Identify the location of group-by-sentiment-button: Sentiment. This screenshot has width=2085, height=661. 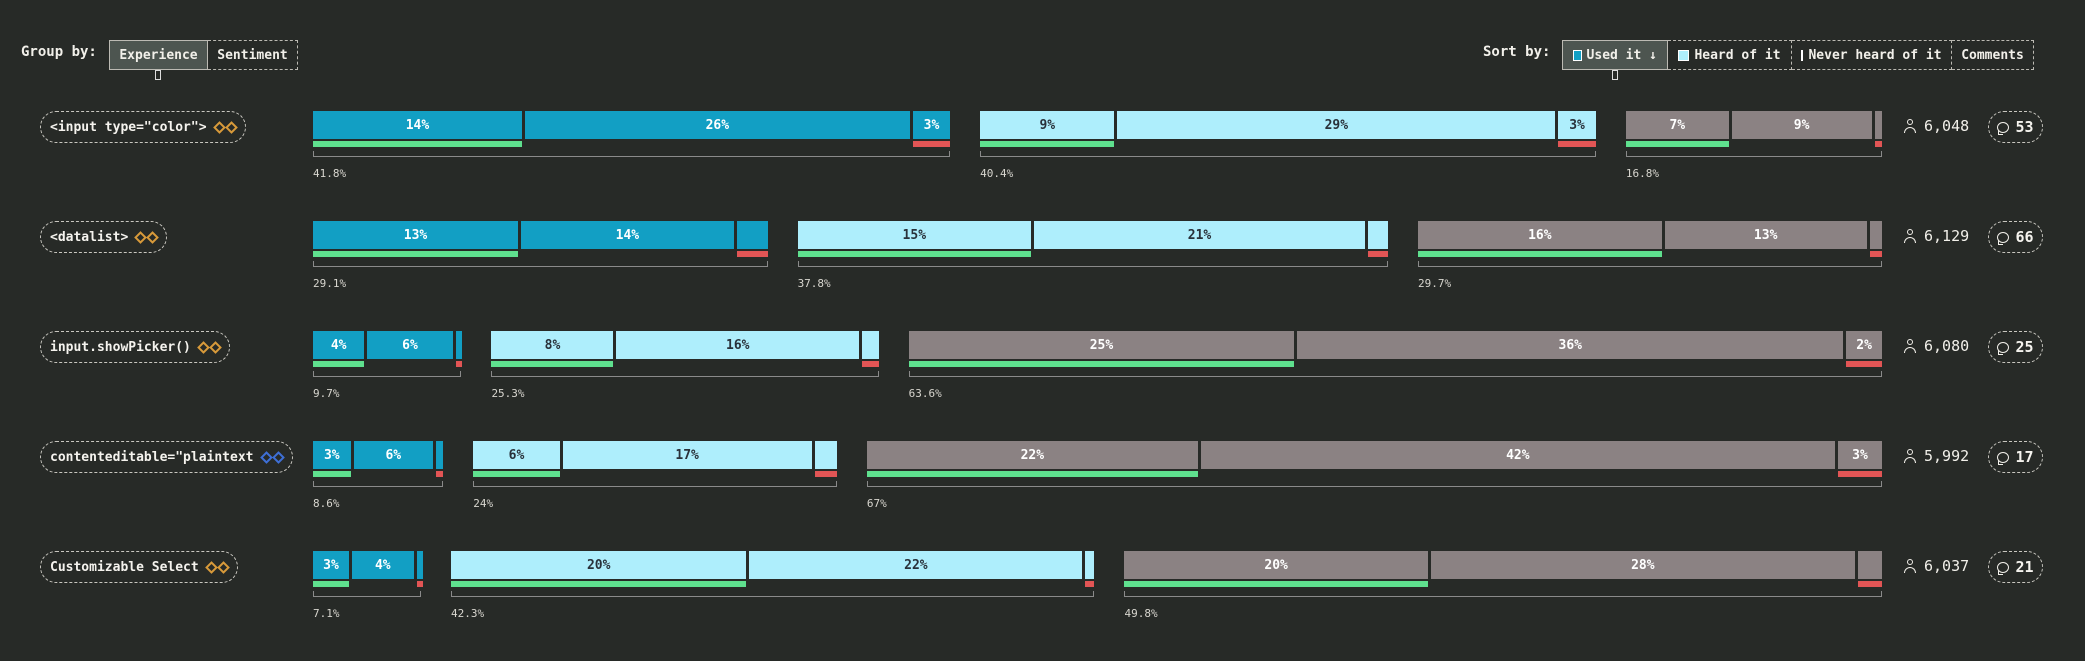
(253, 55).